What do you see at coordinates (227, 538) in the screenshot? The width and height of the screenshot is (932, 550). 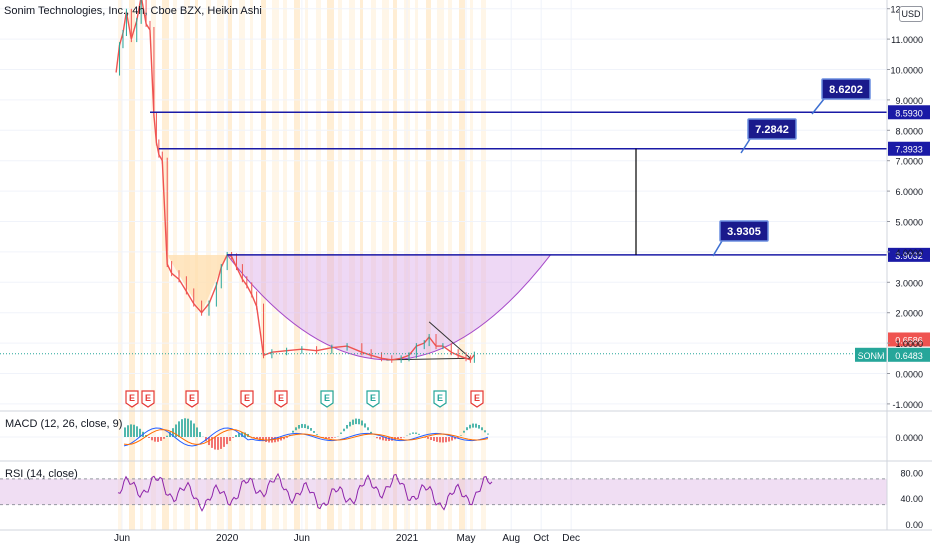 I see `time-axis-tick: 2020` at bounding box center [227, 538].